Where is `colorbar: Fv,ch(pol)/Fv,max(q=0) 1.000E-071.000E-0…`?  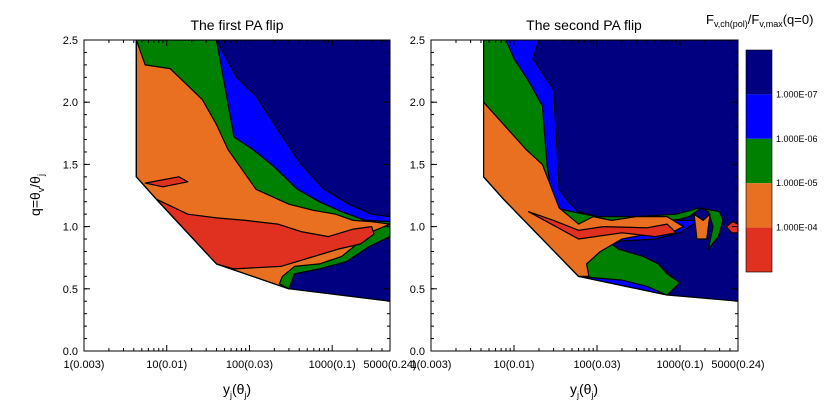 colorbar: Fv,ch(pol)/Fv,max(q=0) 1.000E-071.000E-0… is located at coordinates (762, 142).